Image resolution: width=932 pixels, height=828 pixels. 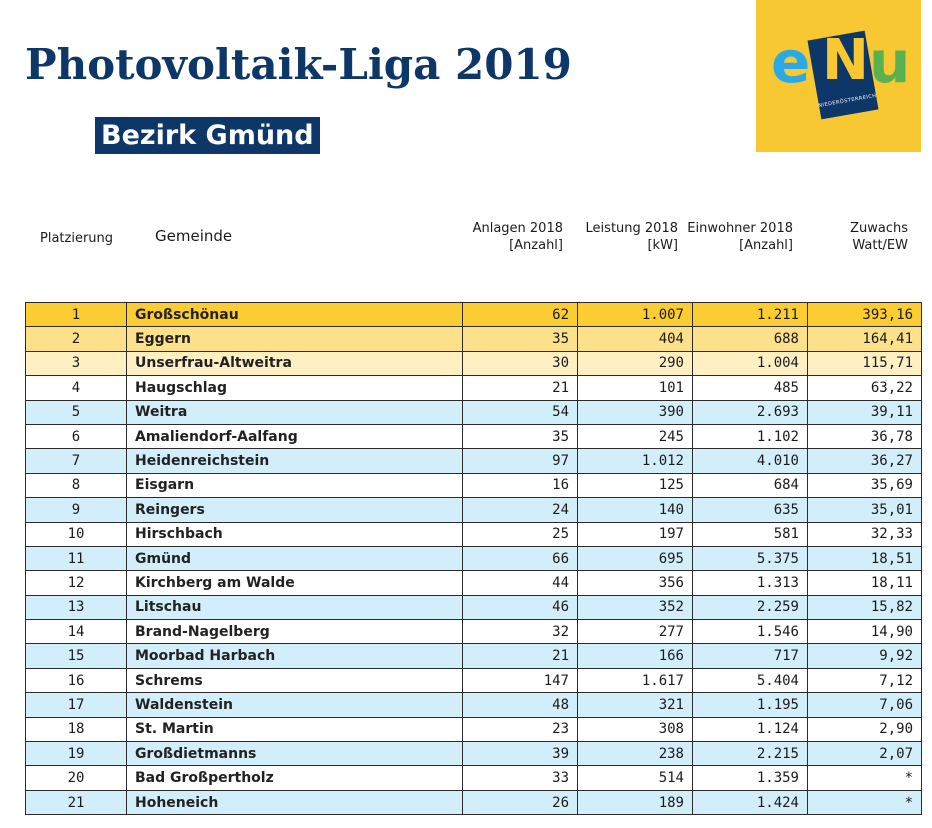 I want to click on header-anlagen-line2: [Anzahl], so click(x=536, y=245).